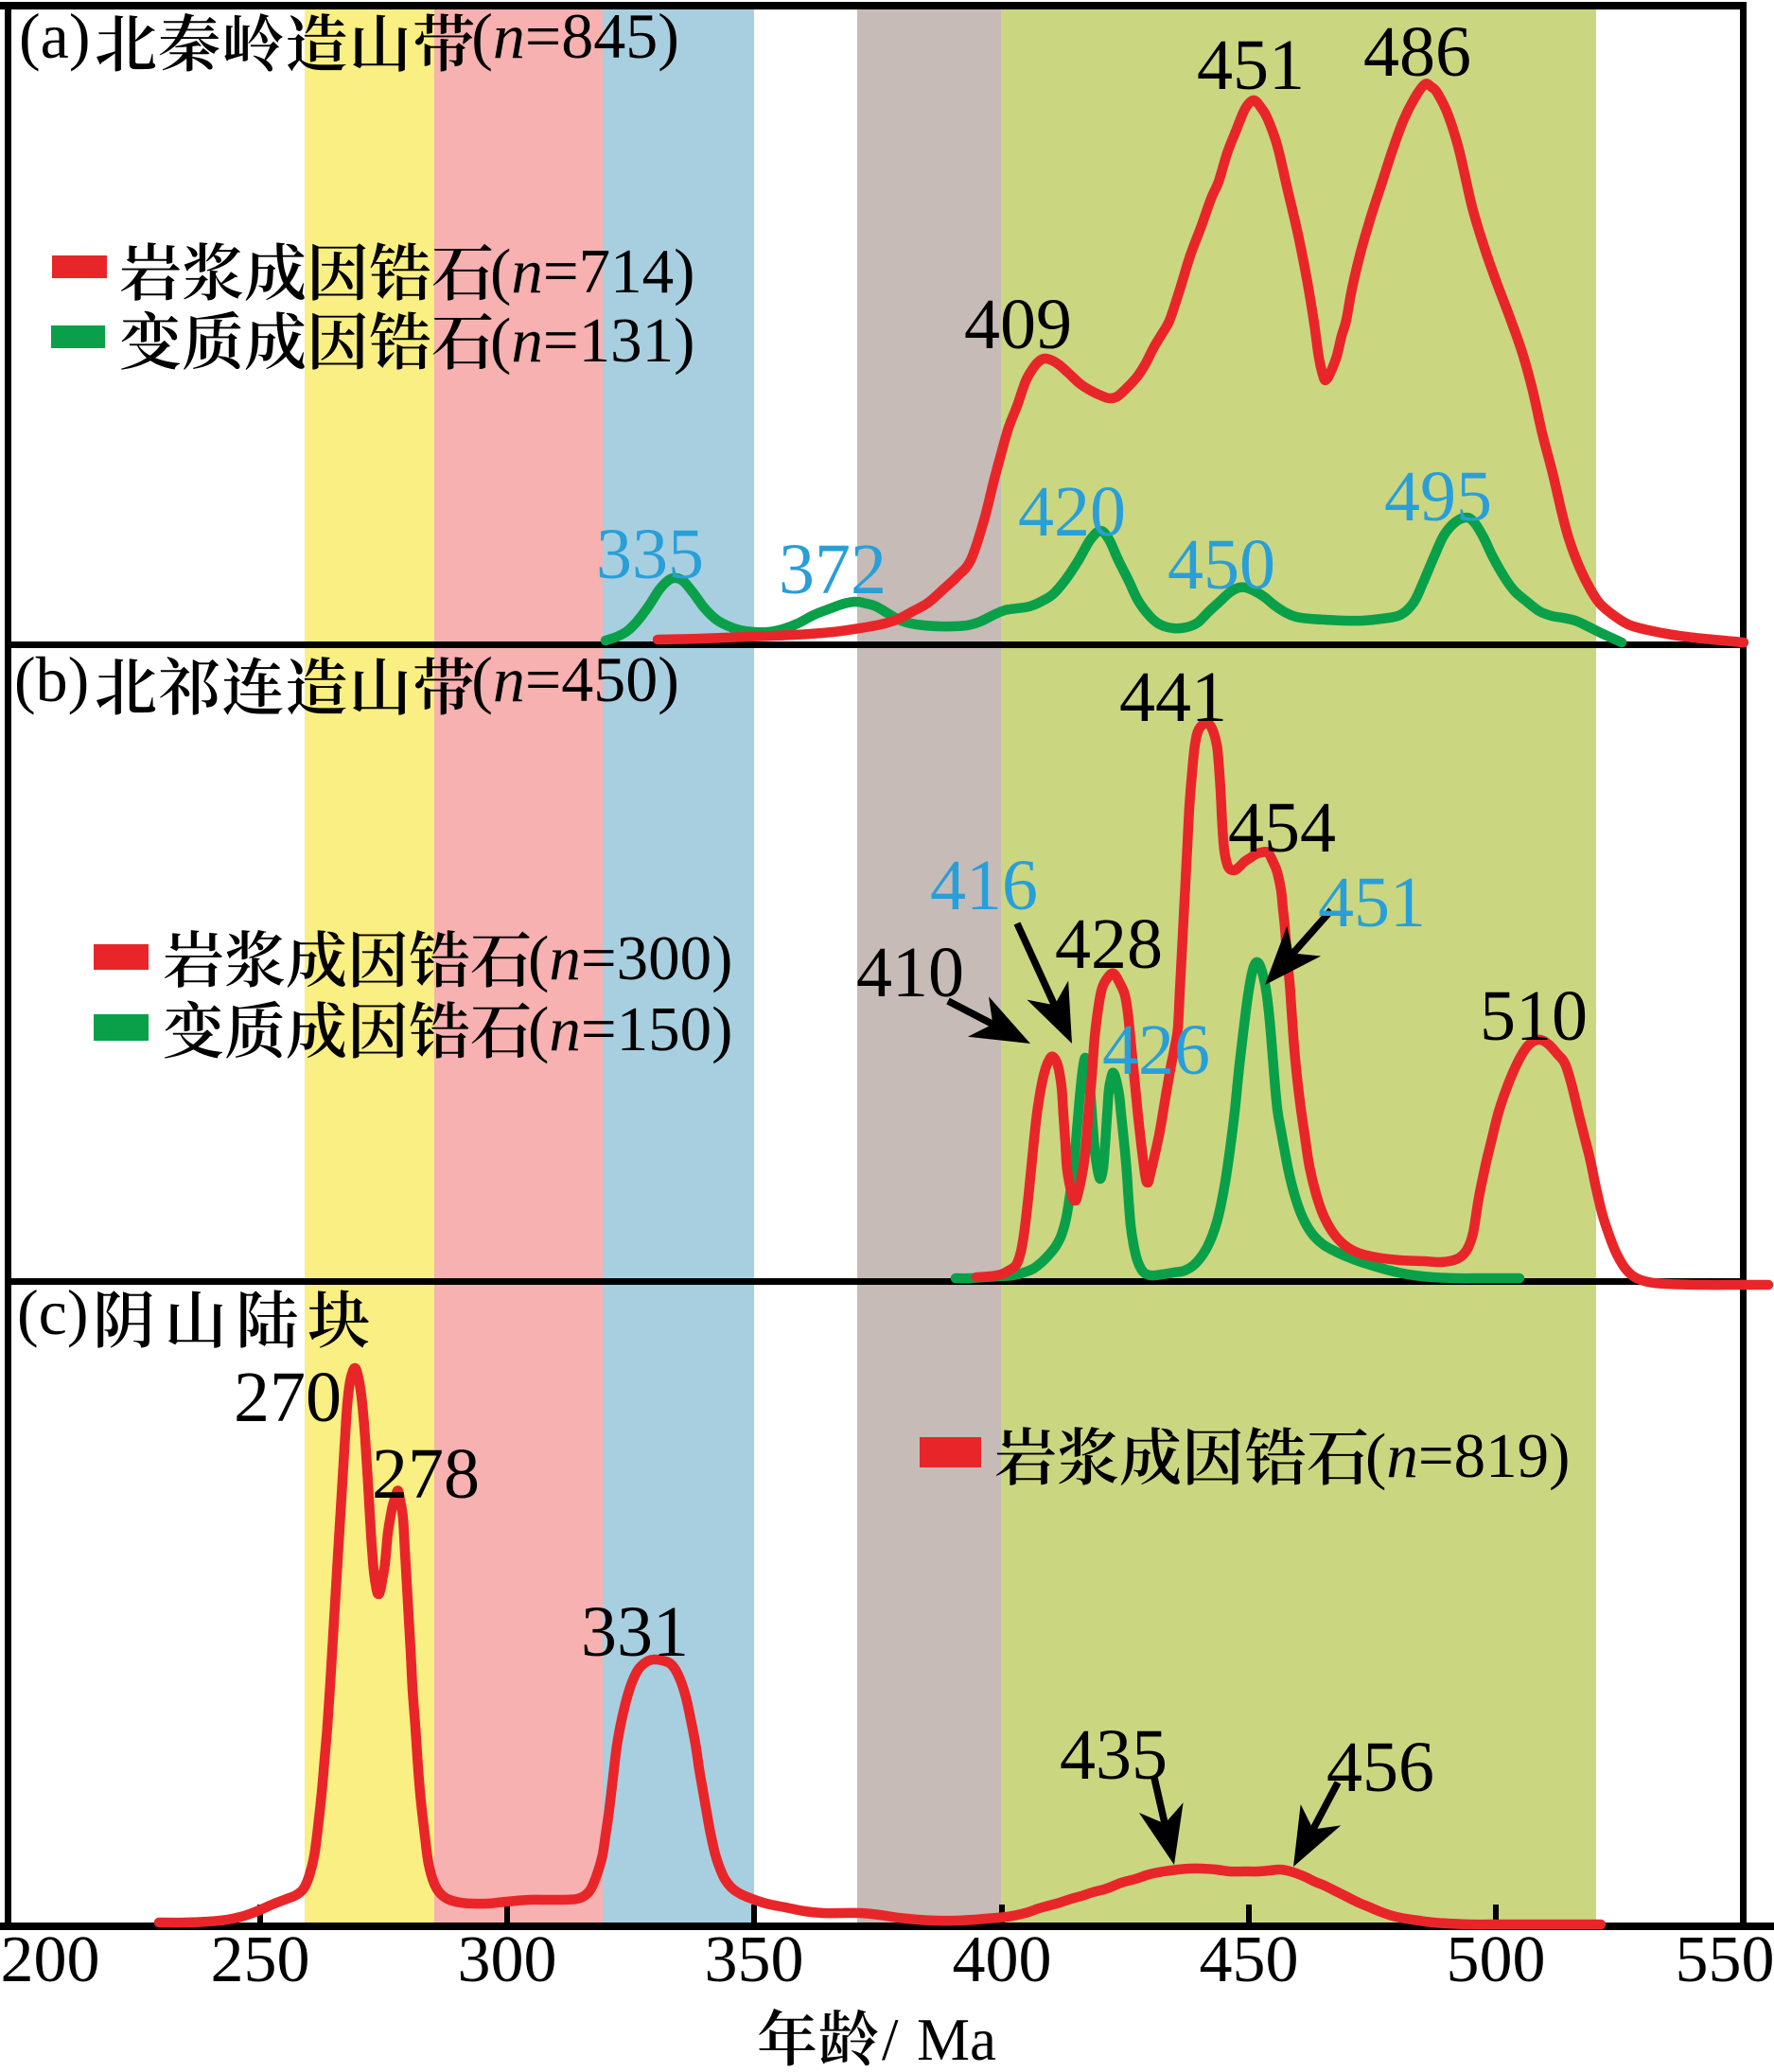 This screenshot has width=1774, height=2072. I want to click on svg-text: 454, so click(1282, 828).